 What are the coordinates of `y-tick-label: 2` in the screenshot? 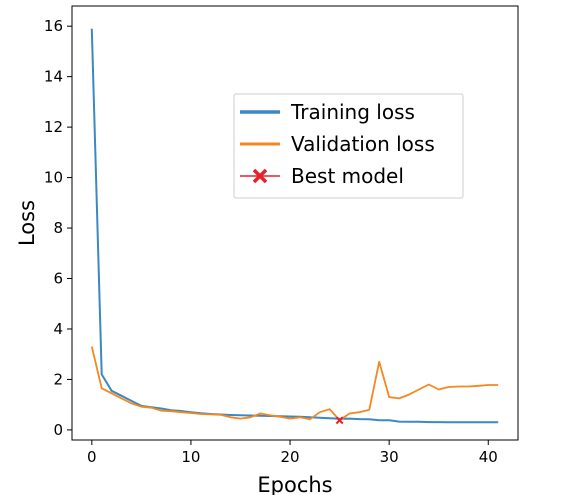 It's located at (58, 379).